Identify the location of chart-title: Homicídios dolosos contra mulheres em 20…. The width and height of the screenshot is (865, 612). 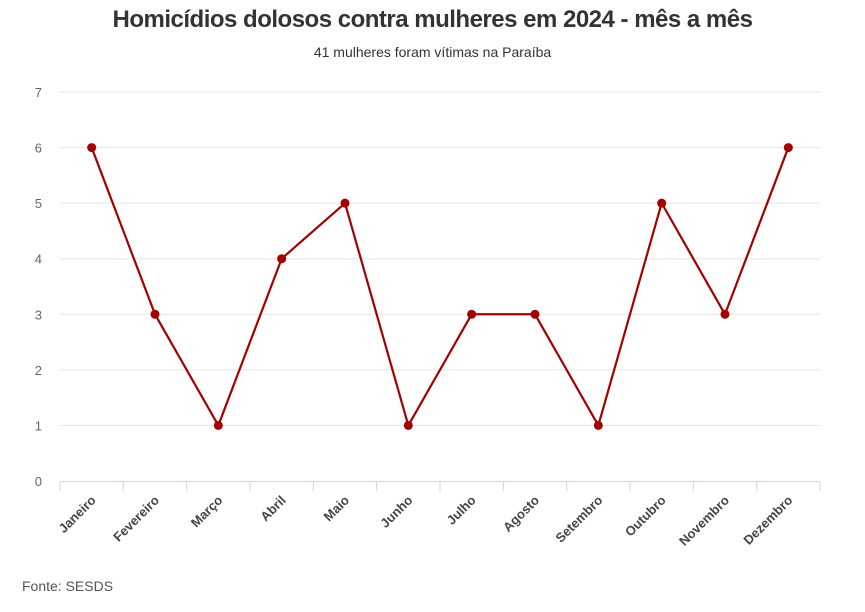
(432, 19).